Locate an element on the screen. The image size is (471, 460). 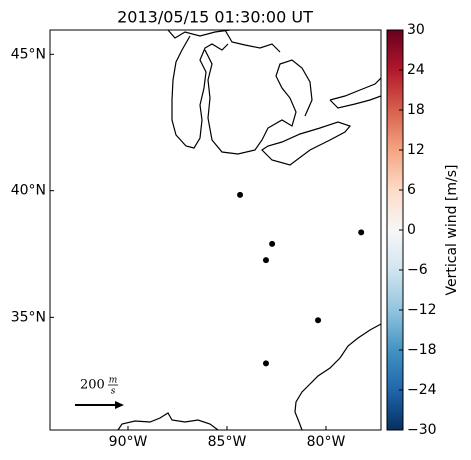
colorbar-tick-label: −18 is located at coordinates (422, 350).